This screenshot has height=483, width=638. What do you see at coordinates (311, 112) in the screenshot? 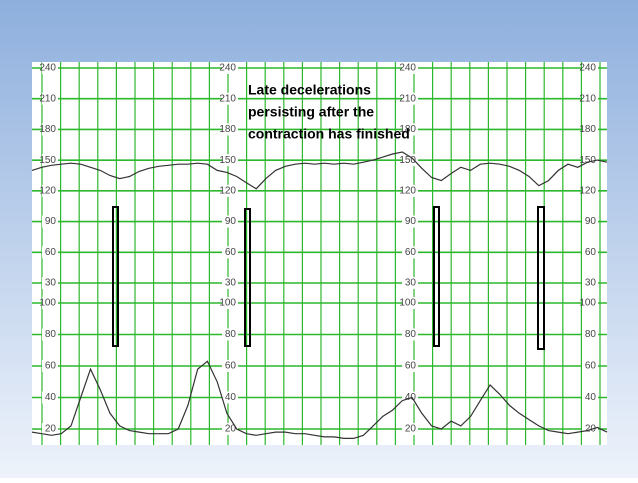
I see `annotation: persisting after the` at bounding box center [311, 112].